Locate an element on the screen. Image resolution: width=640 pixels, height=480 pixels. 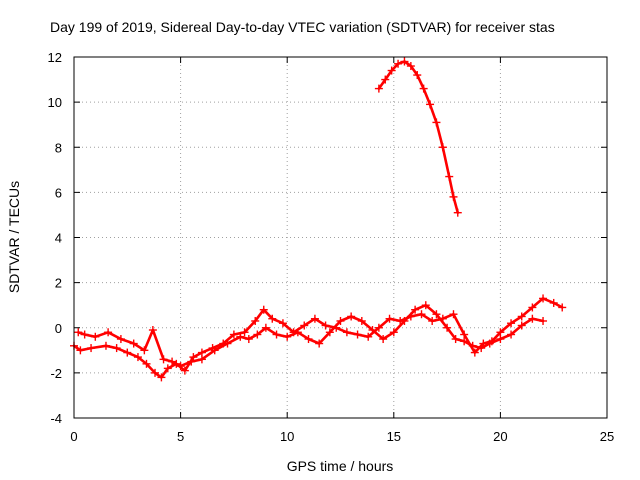
y-tick-label: 8 is located at coordinates (58, 147).